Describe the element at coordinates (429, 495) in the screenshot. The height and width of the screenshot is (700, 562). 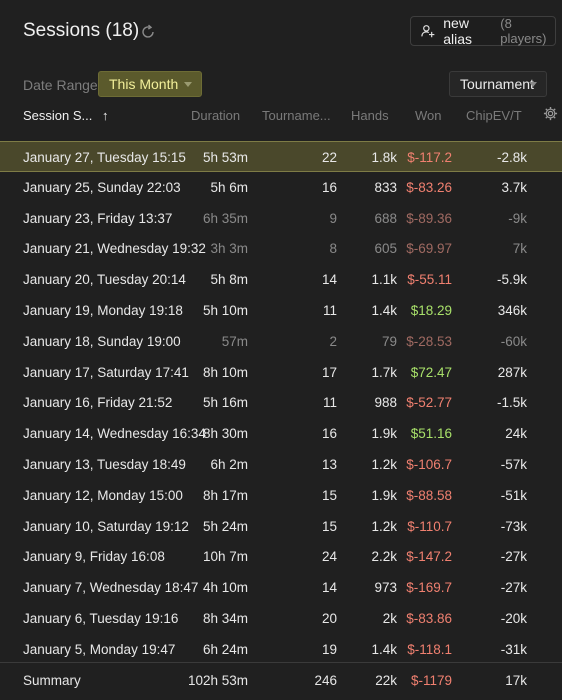
I see `cell-won: $-88.58` at that location.